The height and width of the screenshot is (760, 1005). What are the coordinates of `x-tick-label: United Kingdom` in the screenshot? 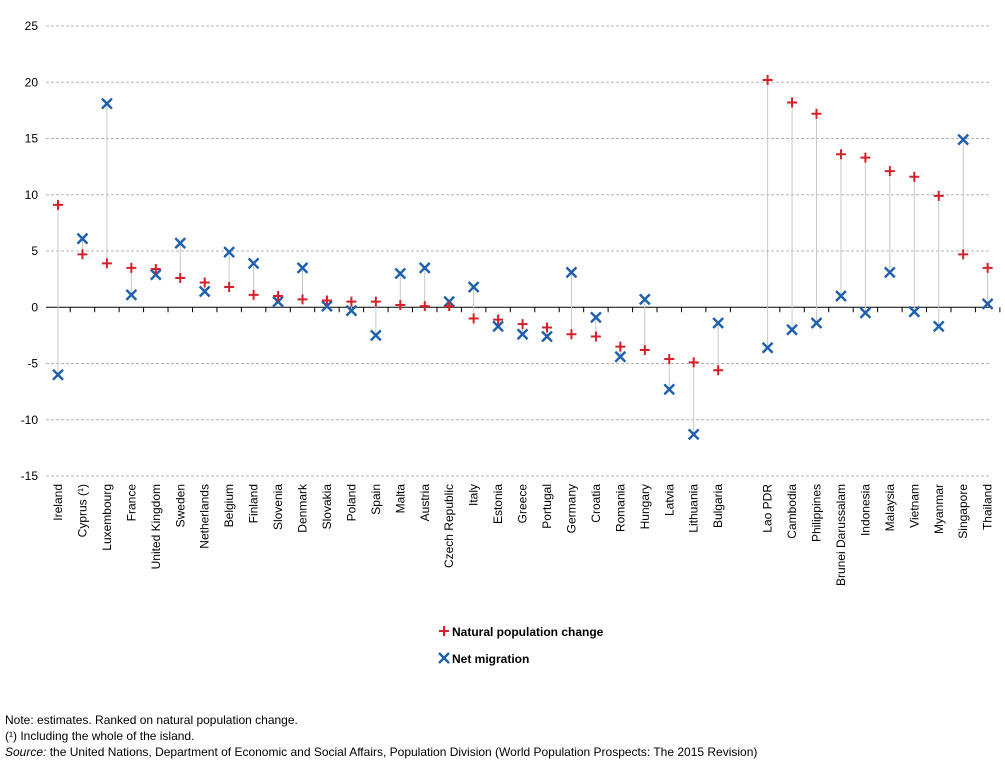 It's located at (156, 526).